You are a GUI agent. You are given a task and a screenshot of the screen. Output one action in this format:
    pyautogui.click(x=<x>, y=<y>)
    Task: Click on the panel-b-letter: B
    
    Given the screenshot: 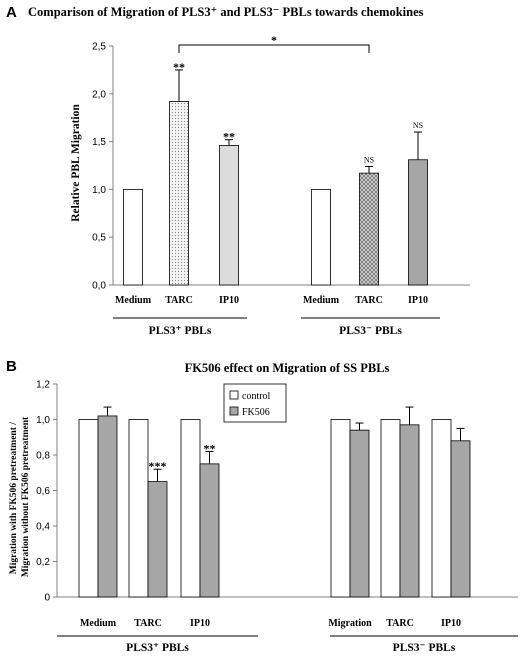 What is the action you would take?
    pyautogui.click(x=11, y=366)
    